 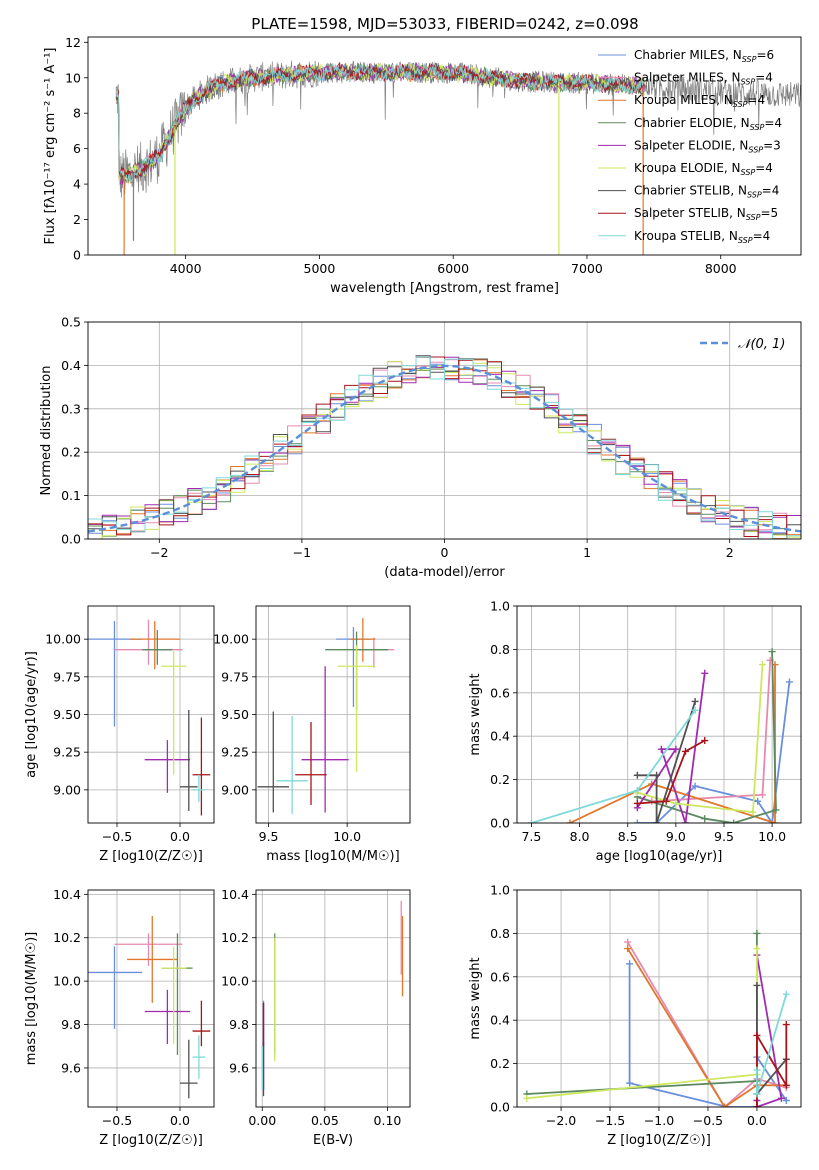 What do you see at coordinates (332, 856) in the screenshot?
I see `age-vs-mass-xlabel: mass [log10(M/M☉)]` at bounding box center [332, 856].